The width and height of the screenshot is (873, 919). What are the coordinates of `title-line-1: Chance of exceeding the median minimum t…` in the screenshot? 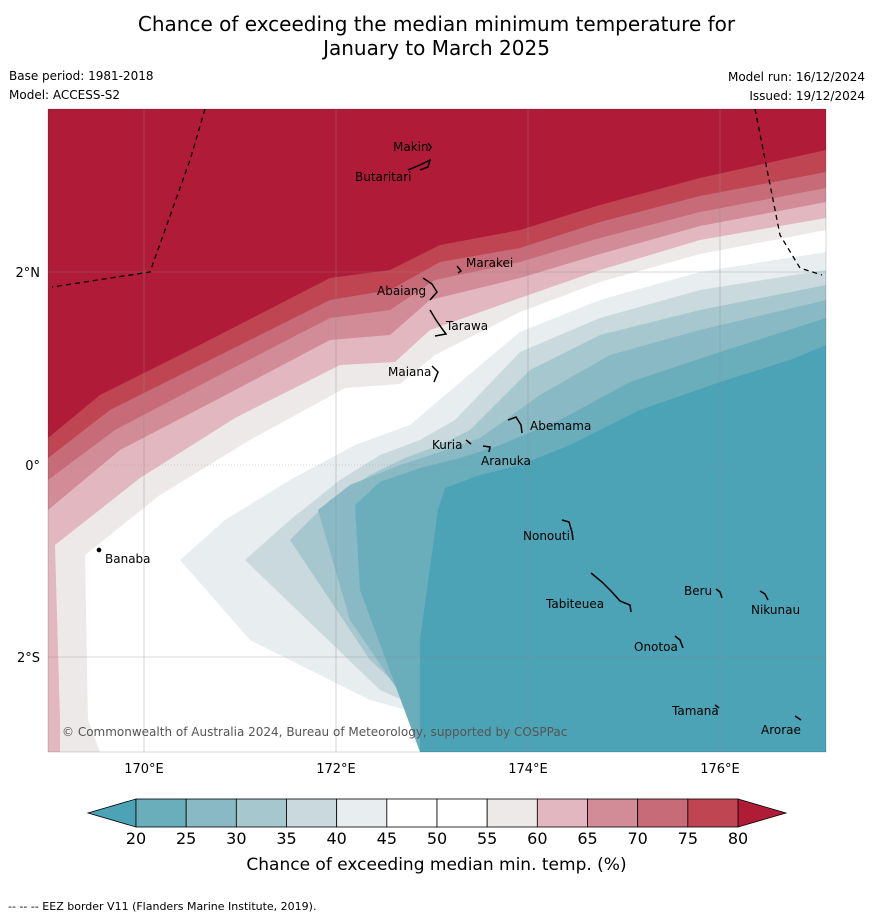 It's located at (436, 24).